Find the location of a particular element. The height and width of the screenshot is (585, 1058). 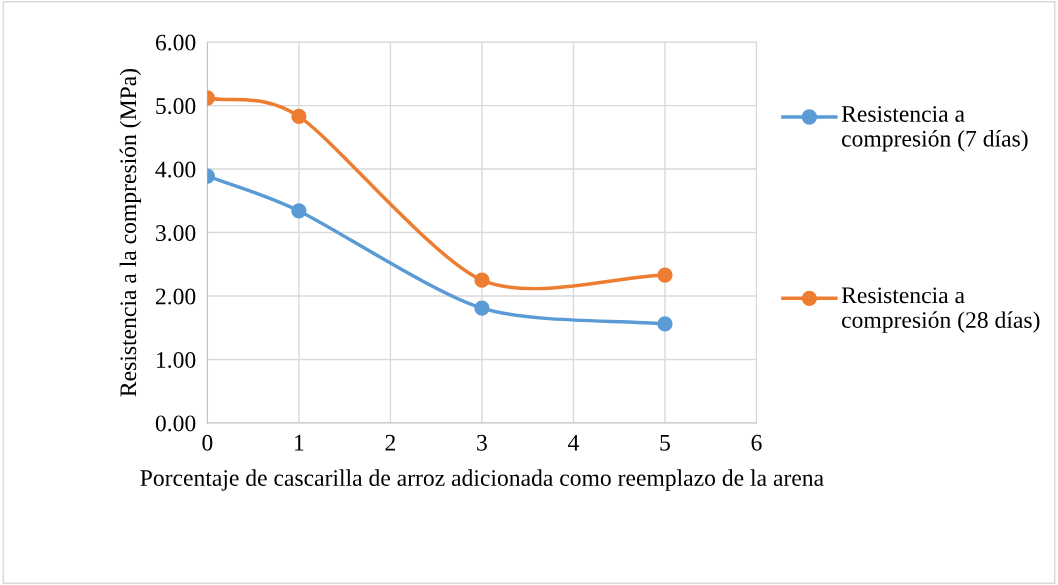

x-tick-label: 1 is located at coordinates (299, 442).